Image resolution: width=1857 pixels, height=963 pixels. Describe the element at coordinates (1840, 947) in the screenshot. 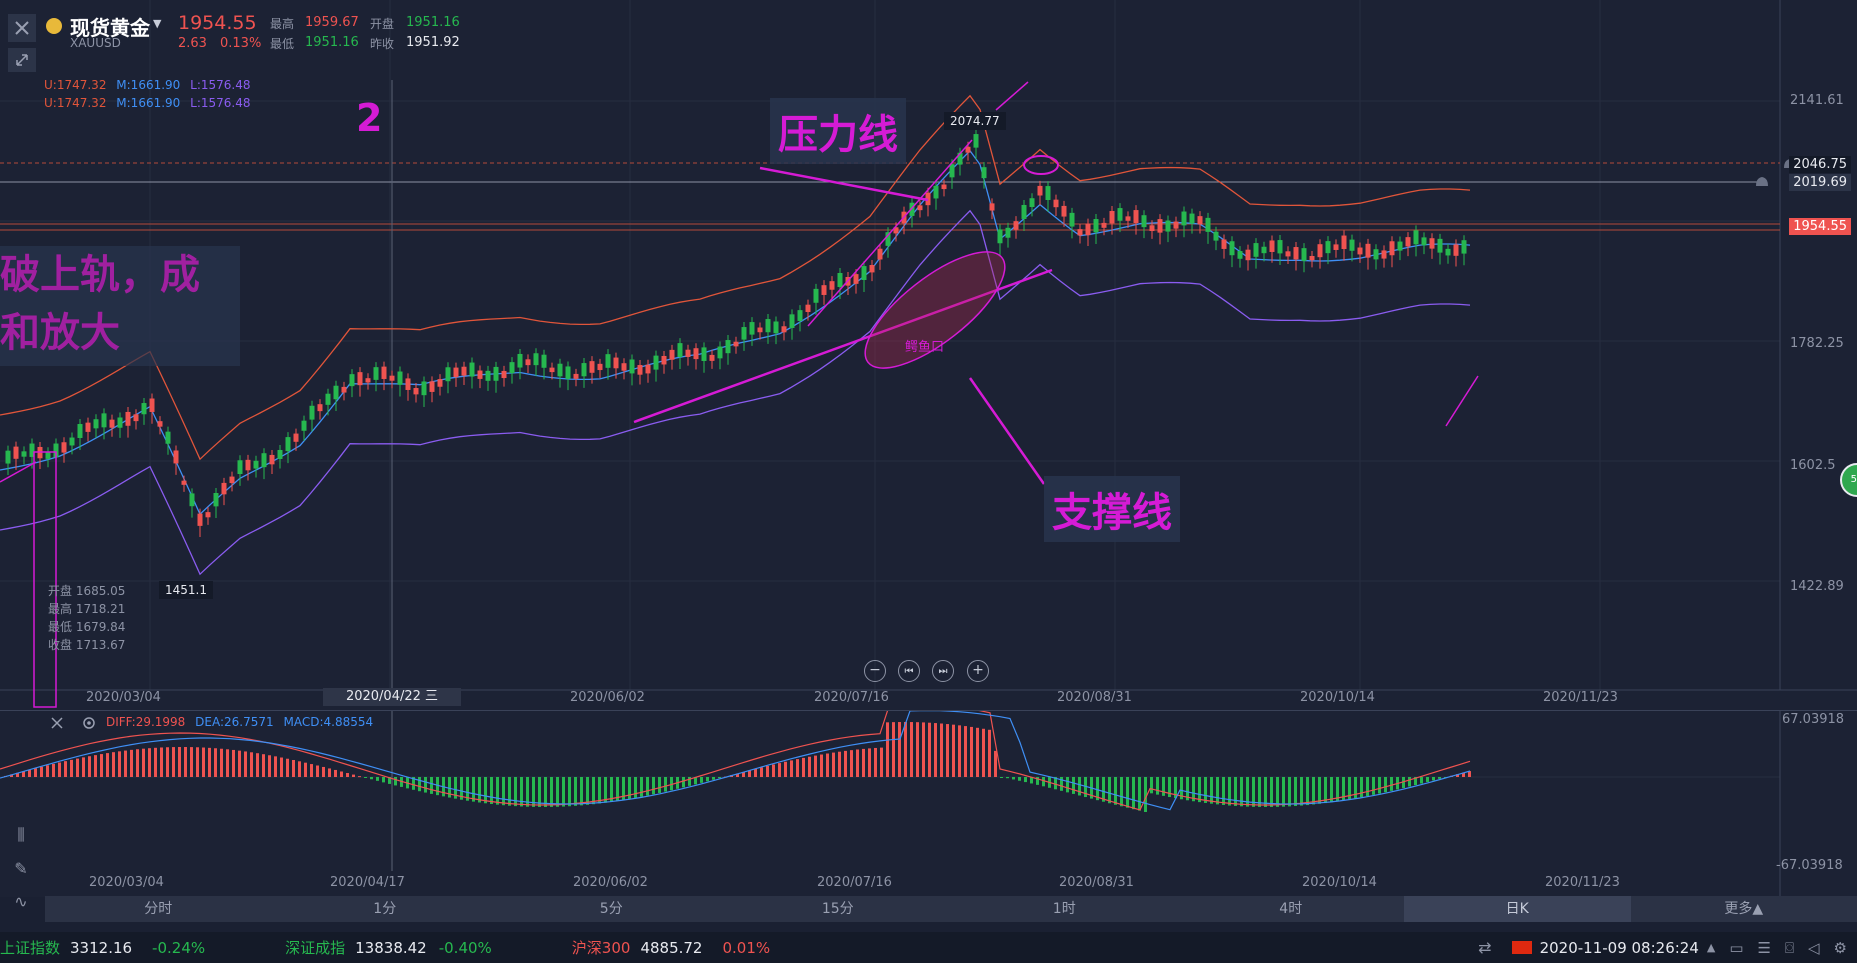

I see `settings-icon: ⚙` at that location.